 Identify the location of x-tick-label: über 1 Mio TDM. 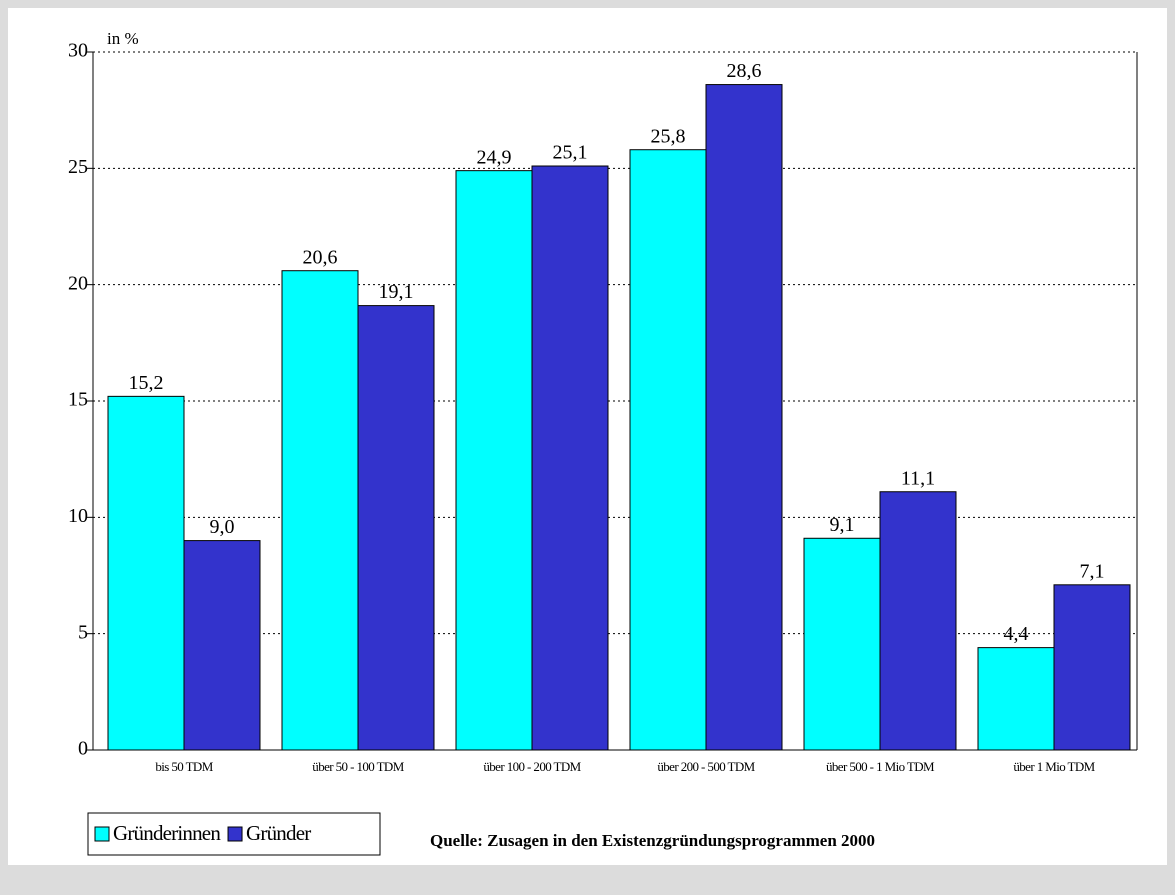
(1054, 766).